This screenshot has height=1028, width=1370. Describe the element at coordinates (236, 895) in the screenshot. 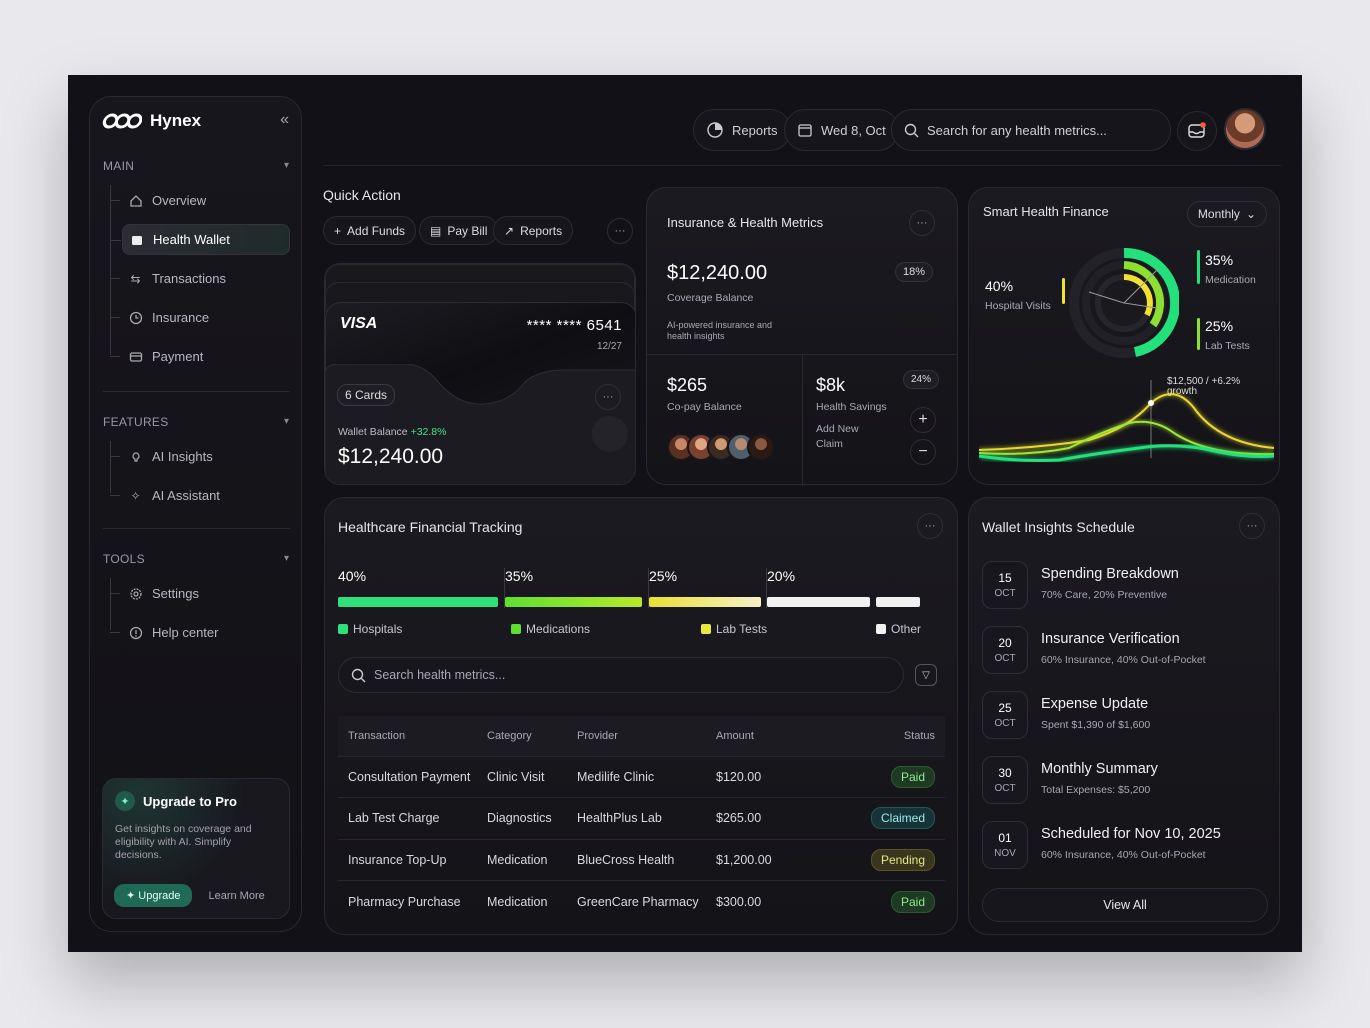

I see `learn-more-link: Learn More` at that location.